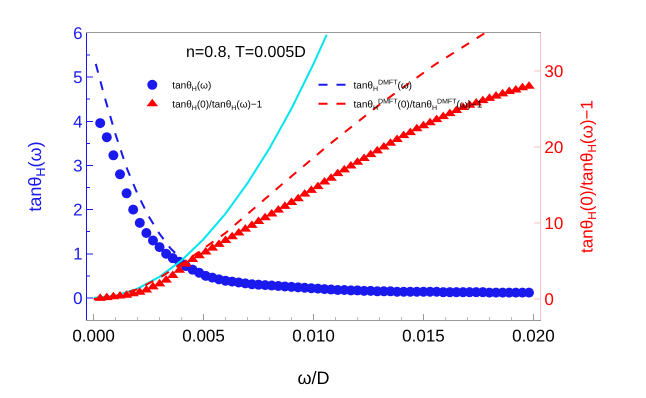 The image size is (646, 398). Describe the element at coordinates (246, 52) in the screenshot. I see `annotation: n=0.8, T=0.005D` at that location.